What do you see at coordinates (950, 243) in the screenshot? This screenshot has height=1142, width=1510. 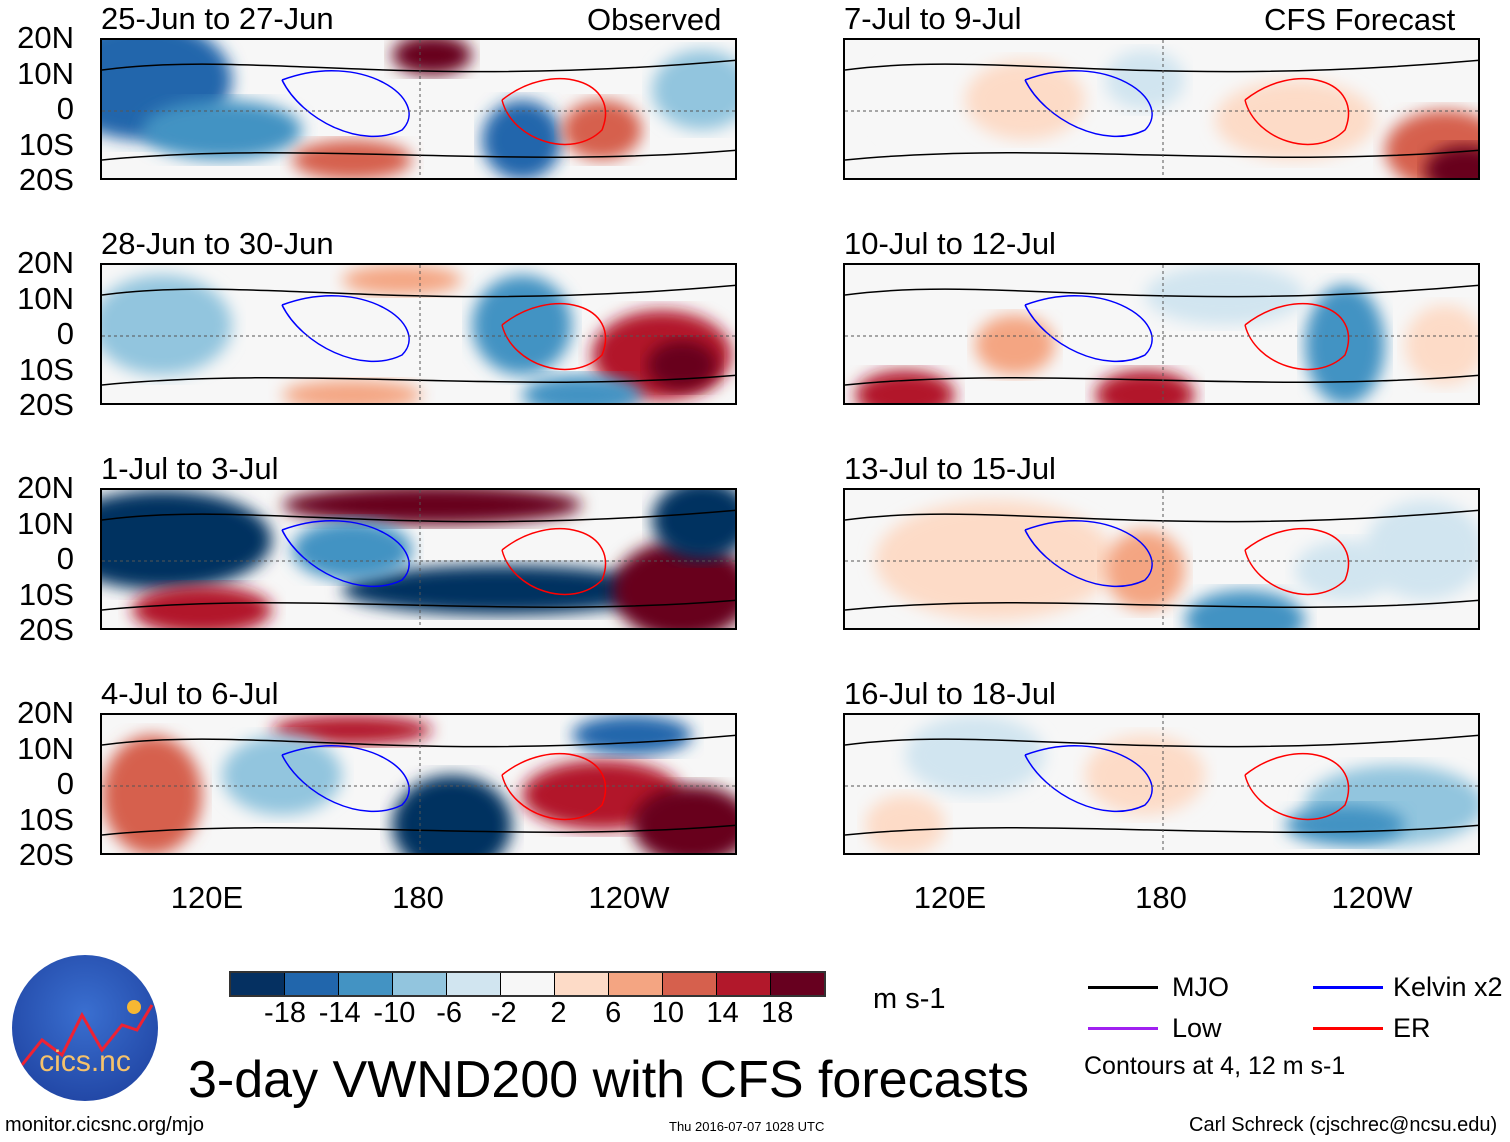 I see `panel-title: 10-Jul to 12-Jul` at bounding box center [950, 243].